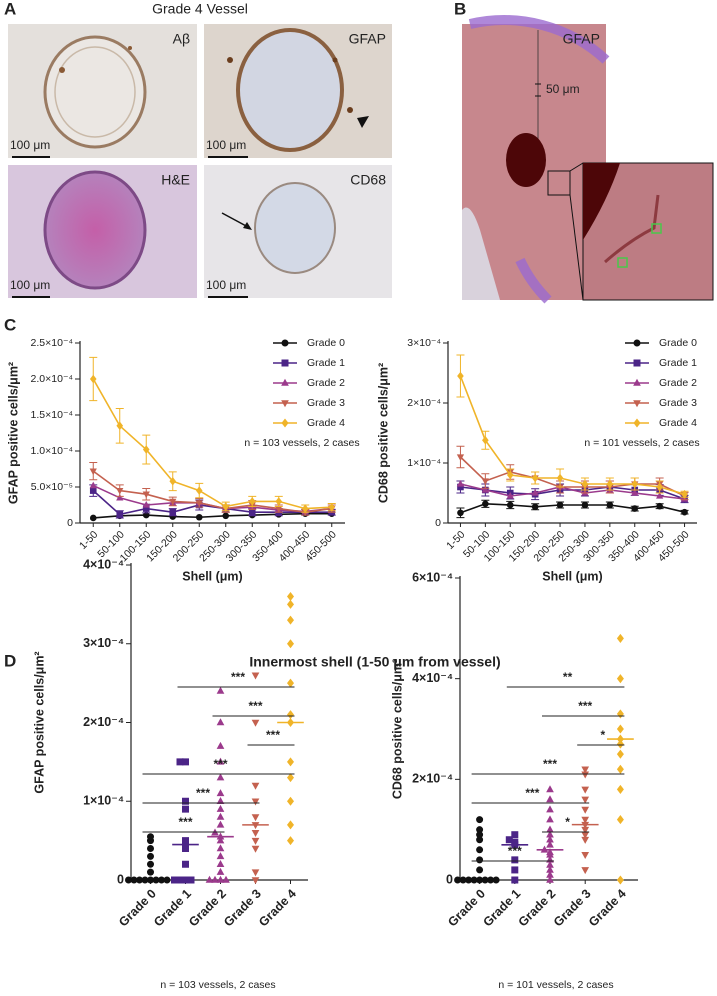 This screenshot has height=996, width=717. What do you see at coordinates (10, 324) in the screenshot?
I see `panel-letter: C` at bounding box center [10, 324].